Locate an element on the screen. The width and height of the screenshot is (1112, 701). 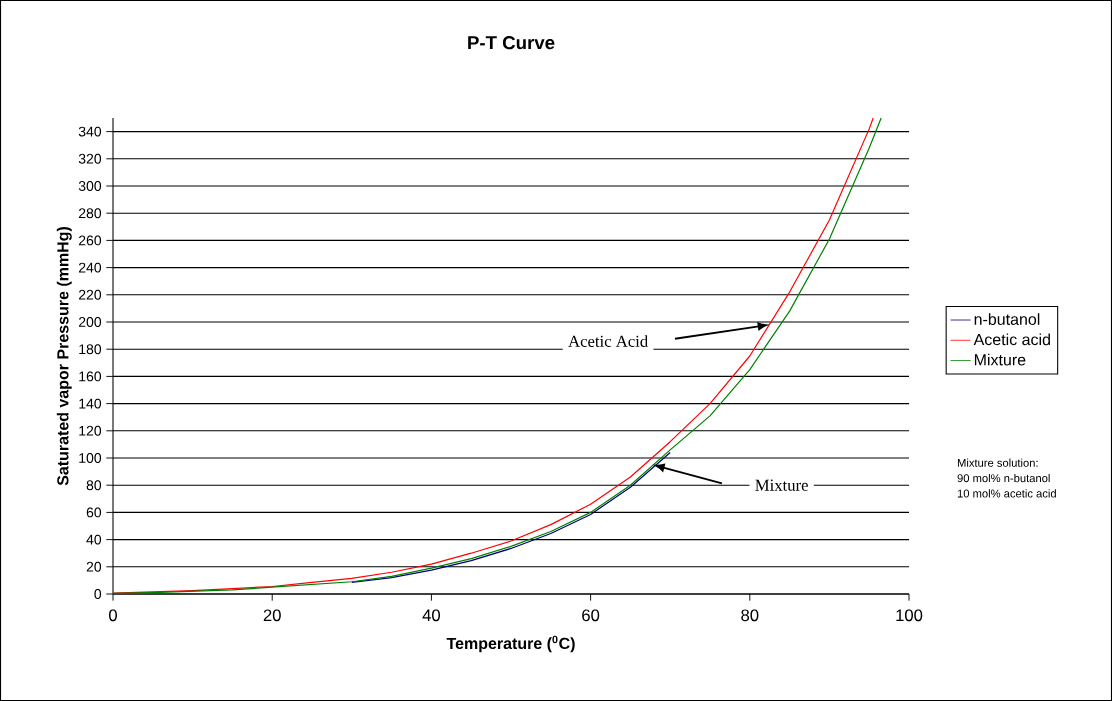
line-series is located at coordinates (511, 517).